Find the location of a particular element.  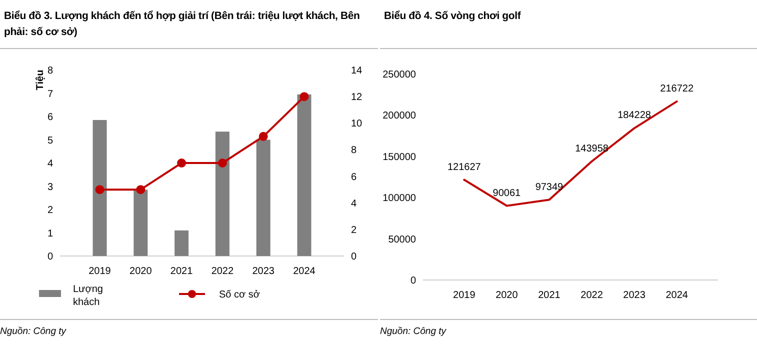

data-label: 97349 is located at coordinates (549, 187).